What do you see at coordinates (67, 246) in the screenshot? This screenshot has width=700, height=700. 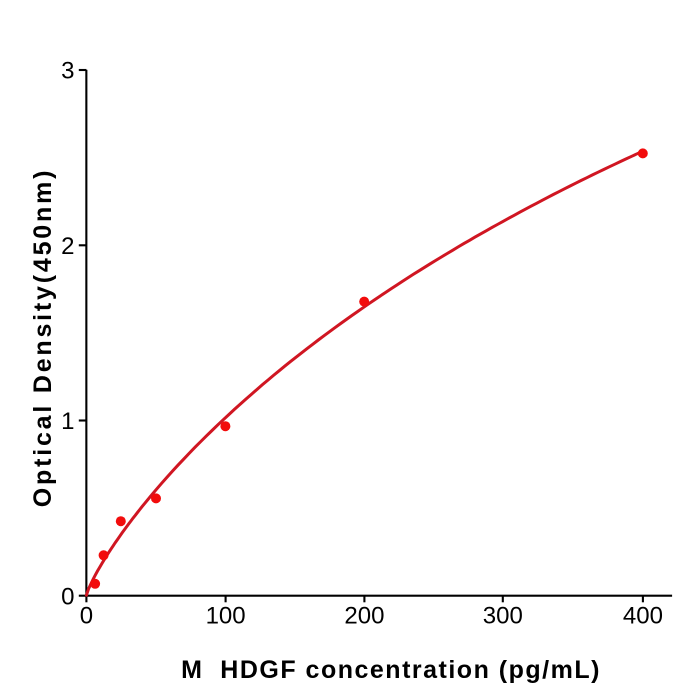 I see `svg-text: 2` at bounding box center [67, 246].